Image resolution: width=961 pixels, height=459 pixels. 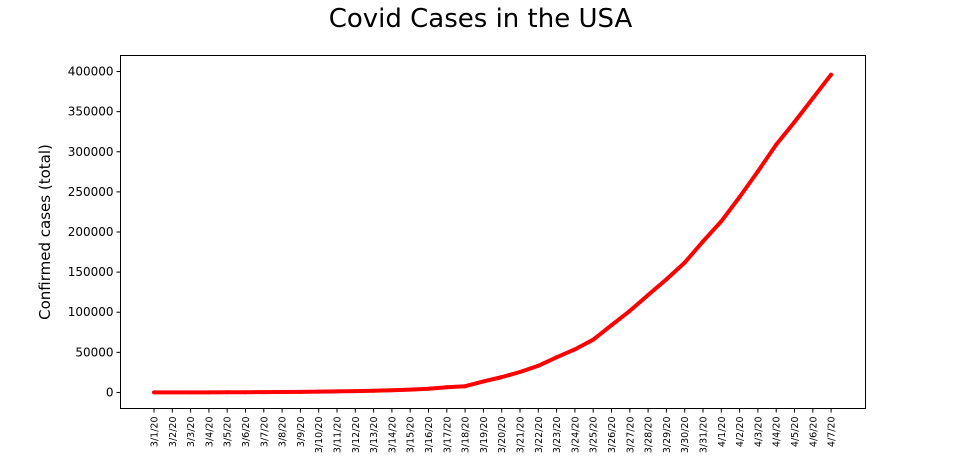 What do you see at coordinates (502, 435) in the screenshot?
I see `x-tick-label: 3/20/20` at bounding box center [502, 435].